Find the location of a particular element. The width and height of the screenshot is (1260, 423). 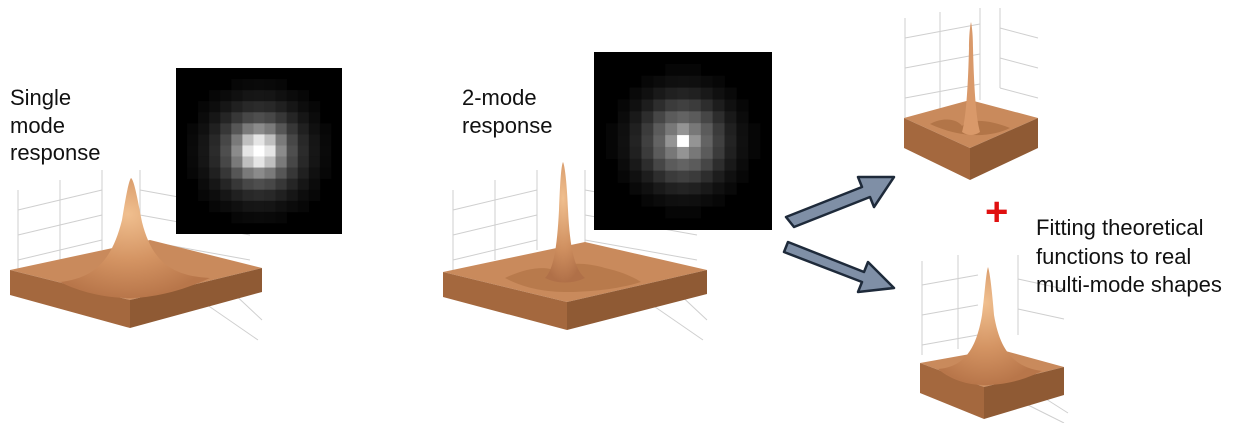

two-mode-surface-plot is located at coordinates (575, 251).